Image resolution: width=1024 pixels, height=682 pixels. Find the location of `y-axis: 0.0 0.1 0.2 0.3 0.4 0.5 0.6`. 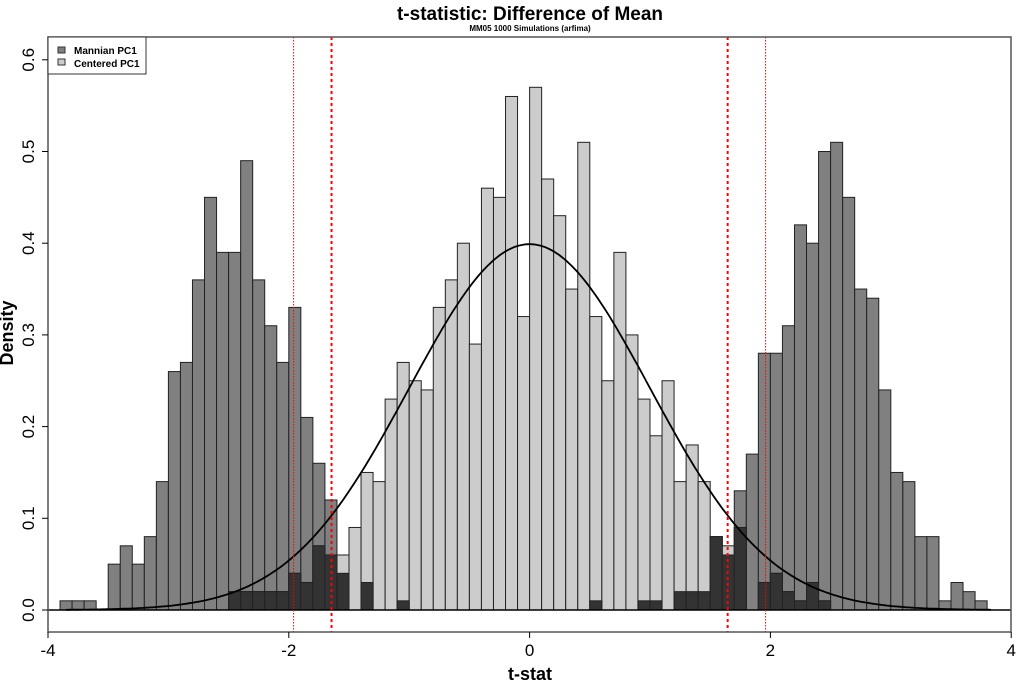

y-axis: 0.0 0.1 0.2 0.3 0.4 0.5 0.6 is located at coordinates (33, 335).